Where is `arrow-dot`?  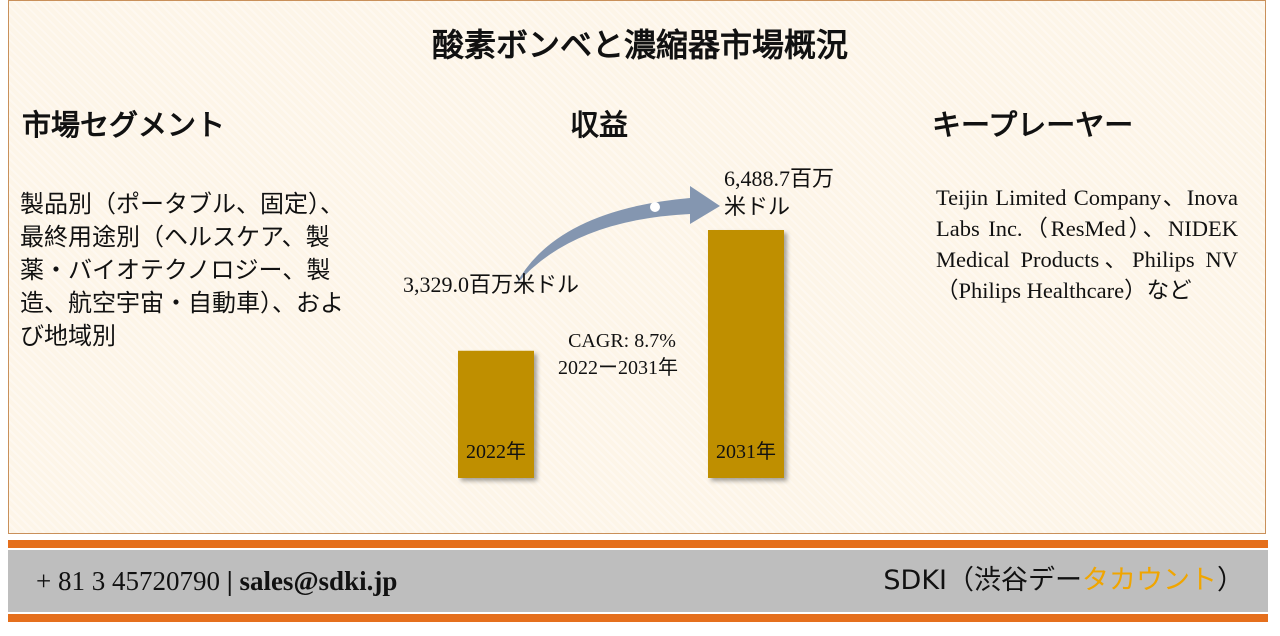 arrow-dot is located at coordinates (655, 207).